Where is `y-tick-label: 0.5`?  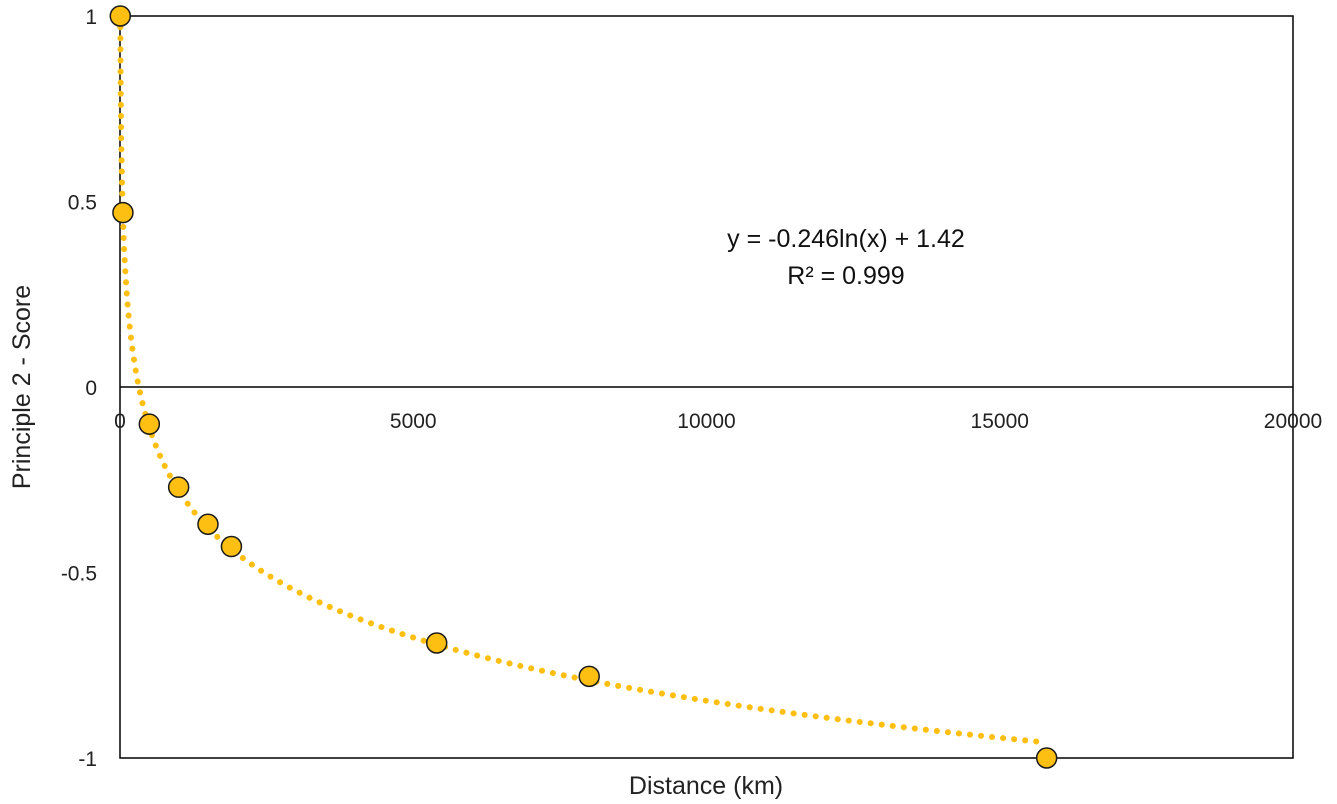
y-tick-label: 0.5 is located at coordinates (82, 203).